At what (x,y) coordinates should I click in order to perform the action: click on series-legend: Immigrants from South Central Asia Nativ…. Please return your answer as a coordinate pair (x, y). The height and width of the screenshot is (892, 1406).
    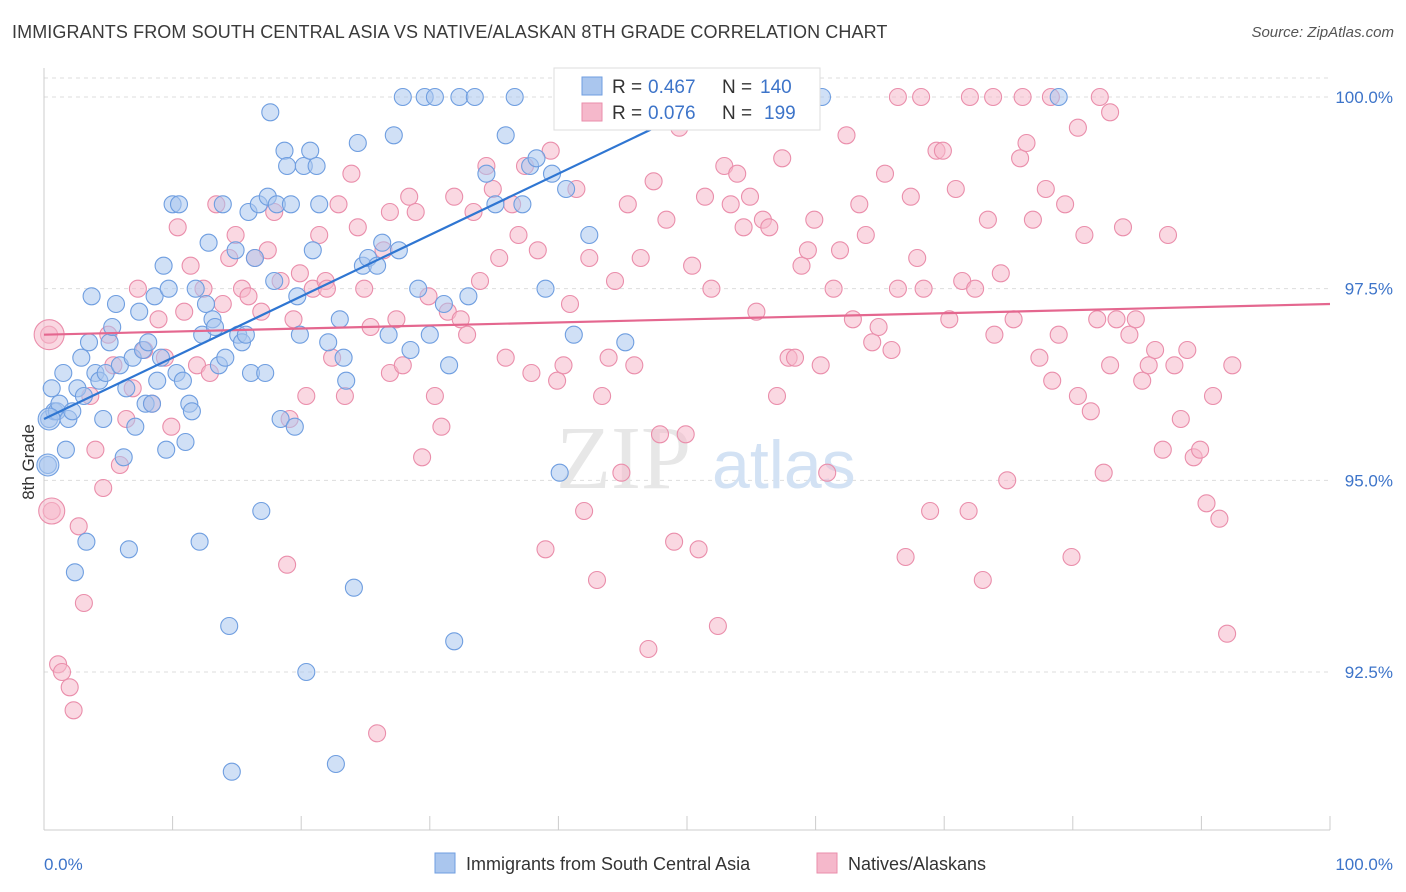
    Looking at the image, I should click on (710, 863).